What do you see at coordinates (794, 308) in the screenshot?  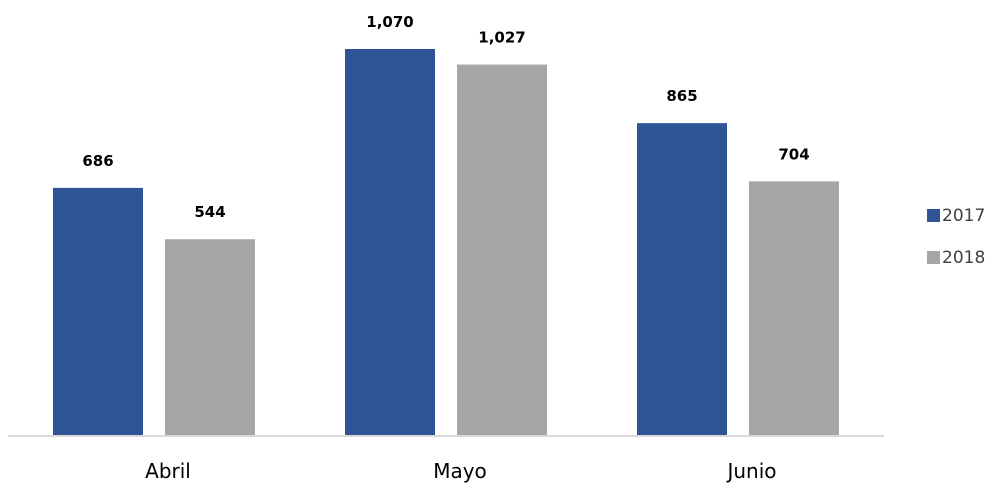 I see `bar-junio-2018` at bounding box center [794, 308].